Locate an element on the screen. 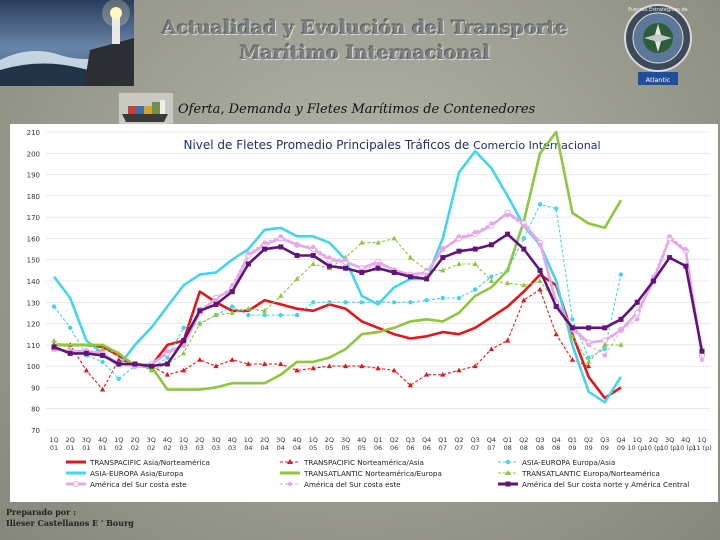 Image resolution: width=720 pixels, height=540 pixels. title-line-1: Actualidad y Evolución del Transporte is located at coordinates (365, 28).